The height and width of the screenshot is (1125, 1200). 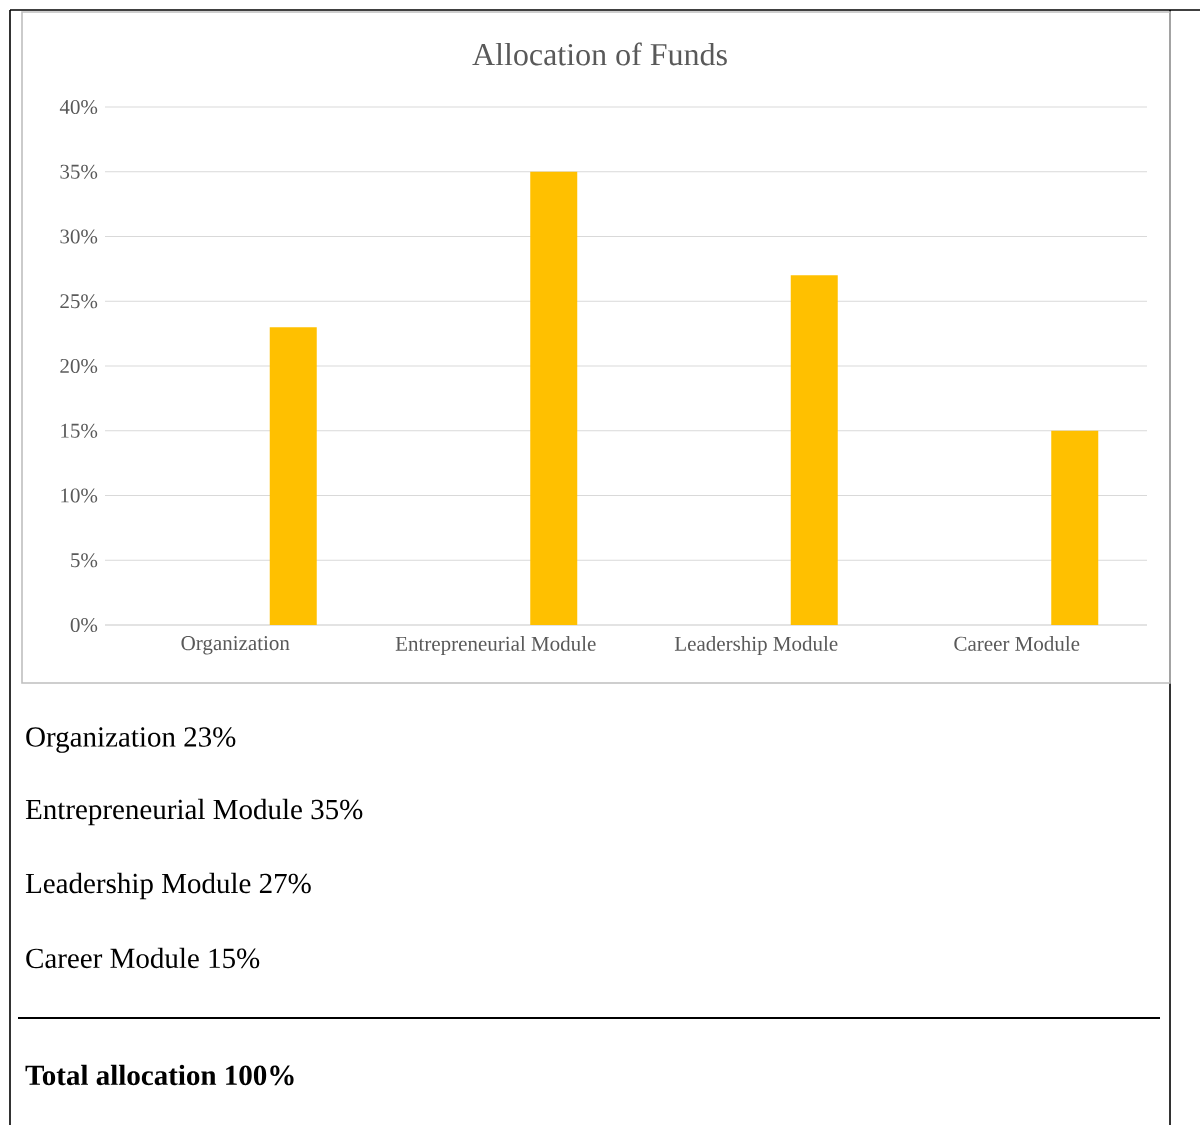 What do you see at coordinates (194, 812) in the screenshot?
I see `text: Entrepreneurial Module 35%` at bounding box center [194, 812].